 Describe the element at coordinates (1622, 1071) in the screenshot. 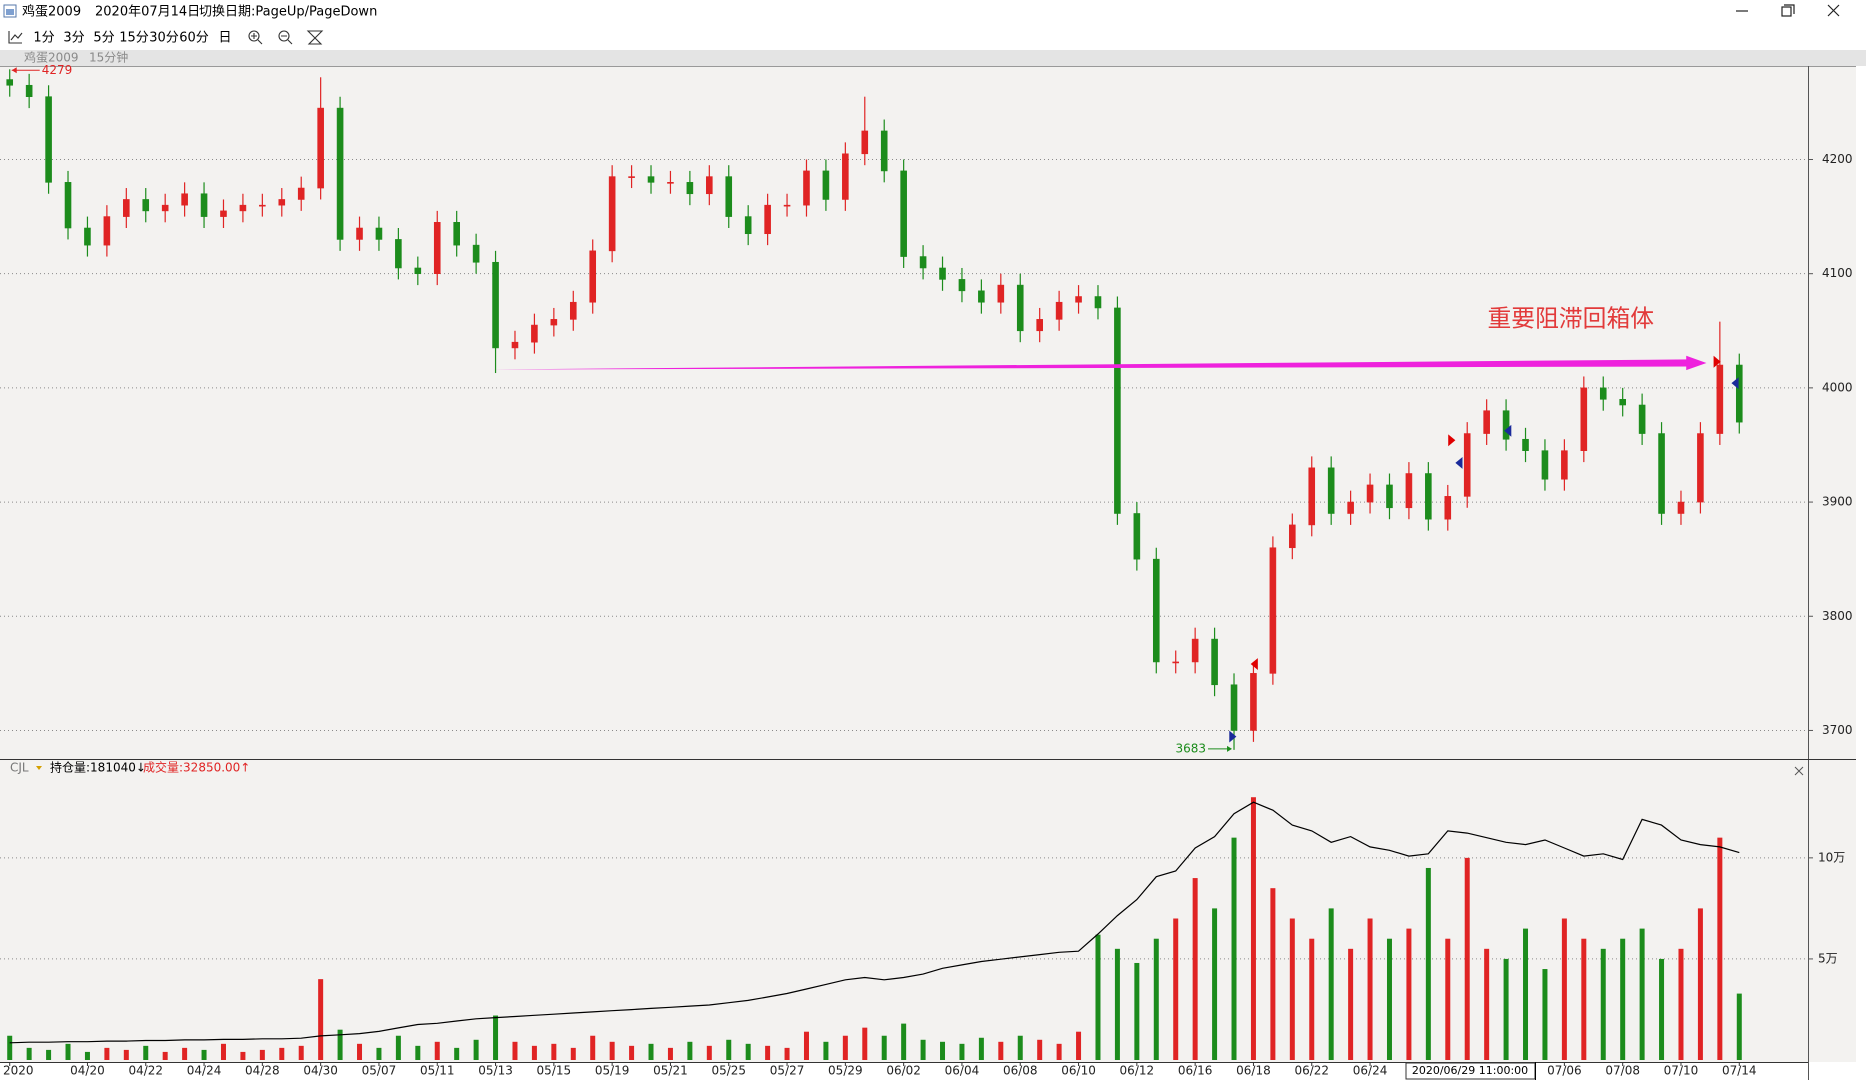

I see `x-tick-label: 07/08` at that location.